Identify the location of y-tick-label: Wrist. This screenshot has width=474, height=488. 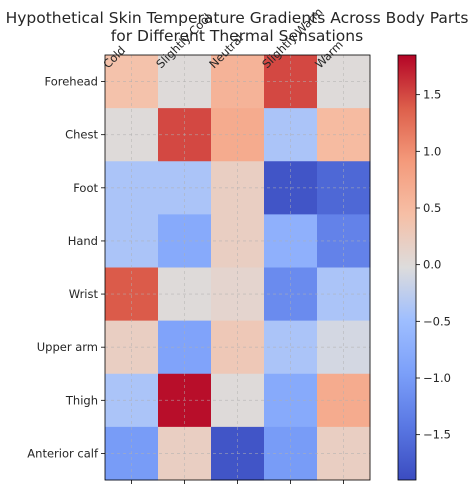
(84, 294).